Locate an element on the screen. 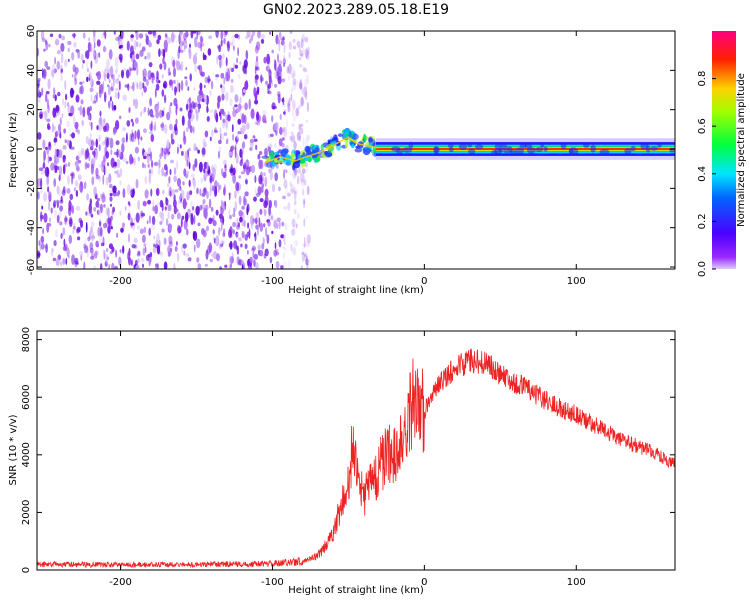 The image size is (750, 600). colorbar-tick-label: 0.4 is located at coordinates (702, 174).